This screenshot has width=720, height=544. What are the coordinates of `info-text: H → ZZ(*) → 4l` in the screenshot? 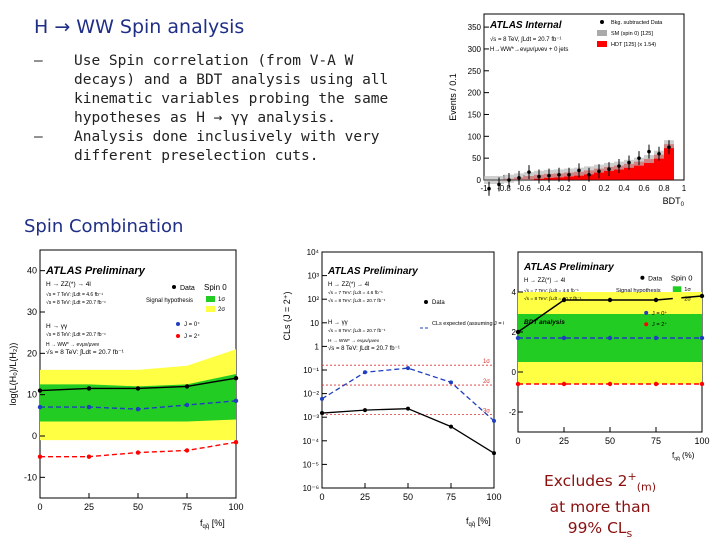 It's located at (544, 281).